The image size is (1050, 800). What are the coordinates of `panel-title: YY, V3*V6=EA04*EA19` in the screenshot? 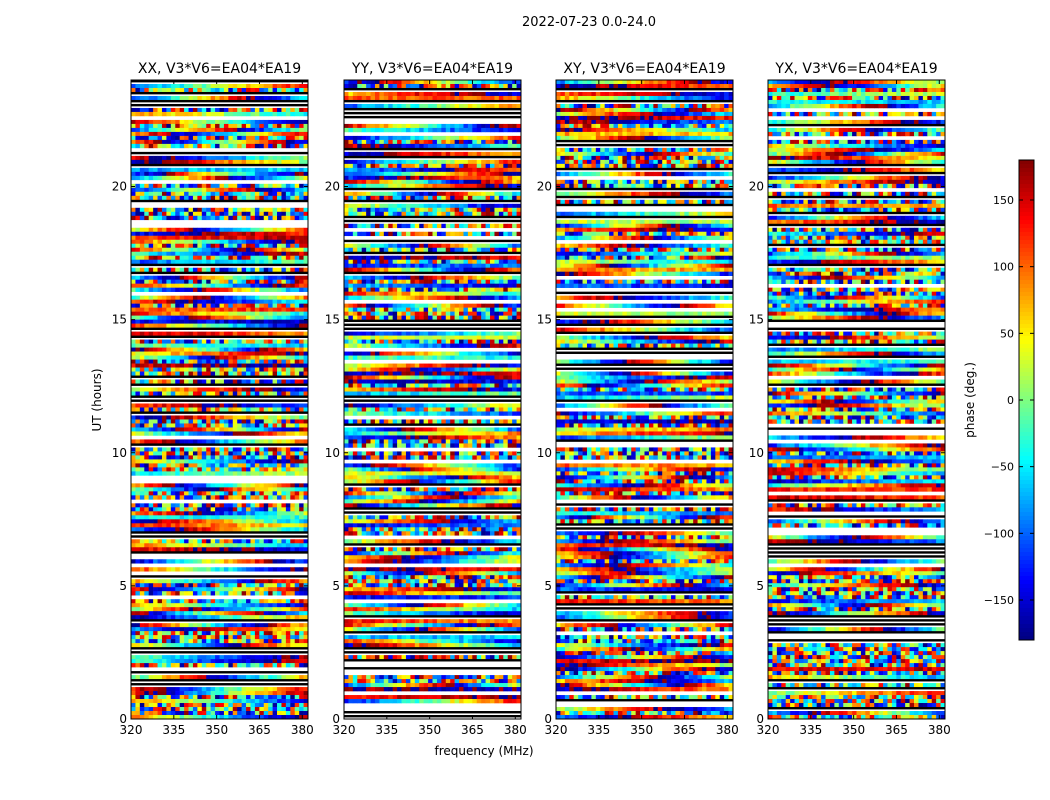 It's located at (432, 69).